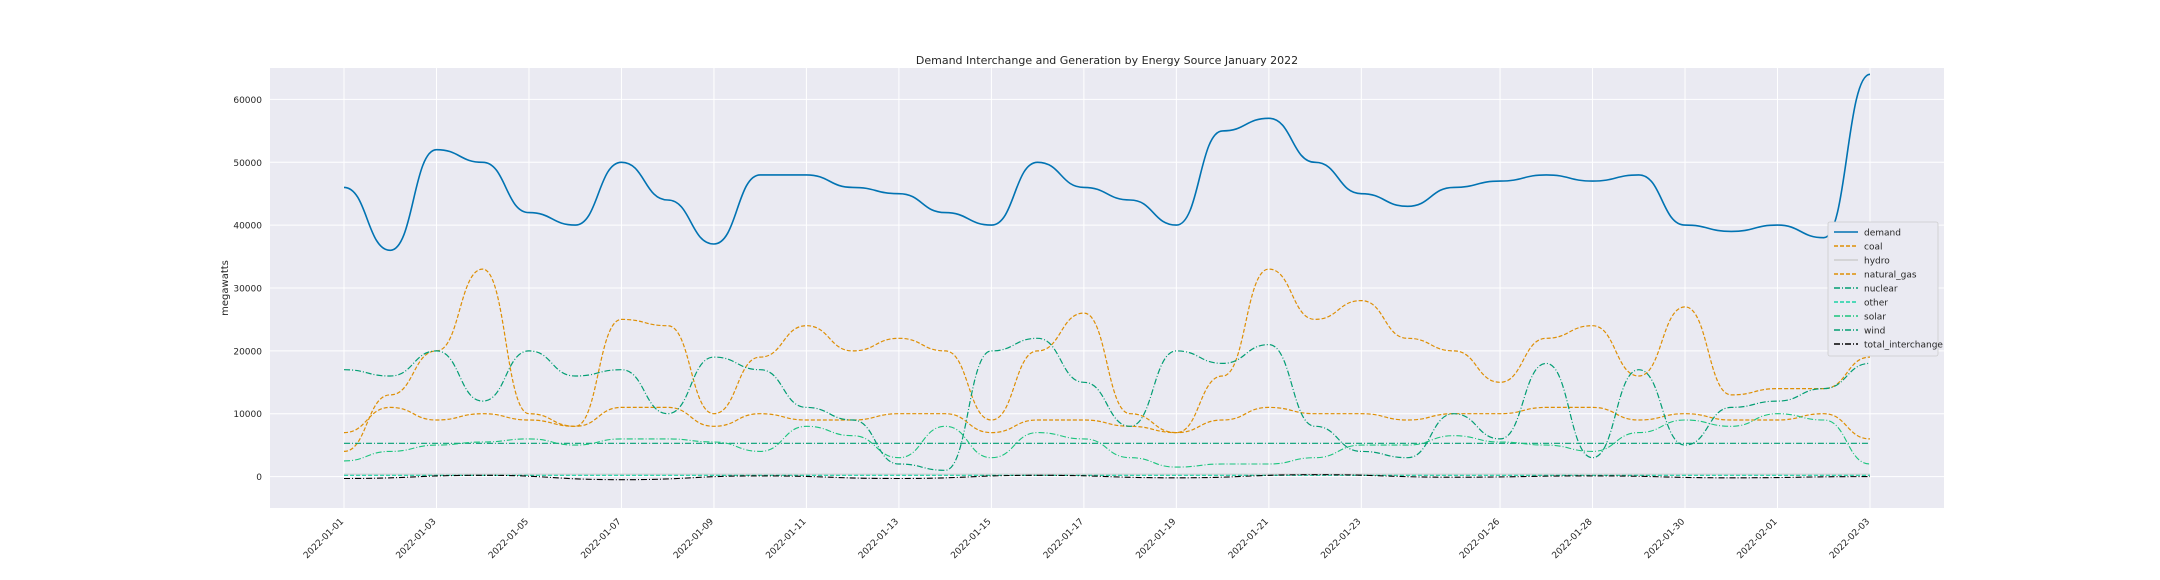 The width and height of the screenshot is (2160, 580). What do you see at coordinates (1877, 262) in the screenshot?
I see `legend-label-hydro: hydro` at bounding box center [1877, 262].